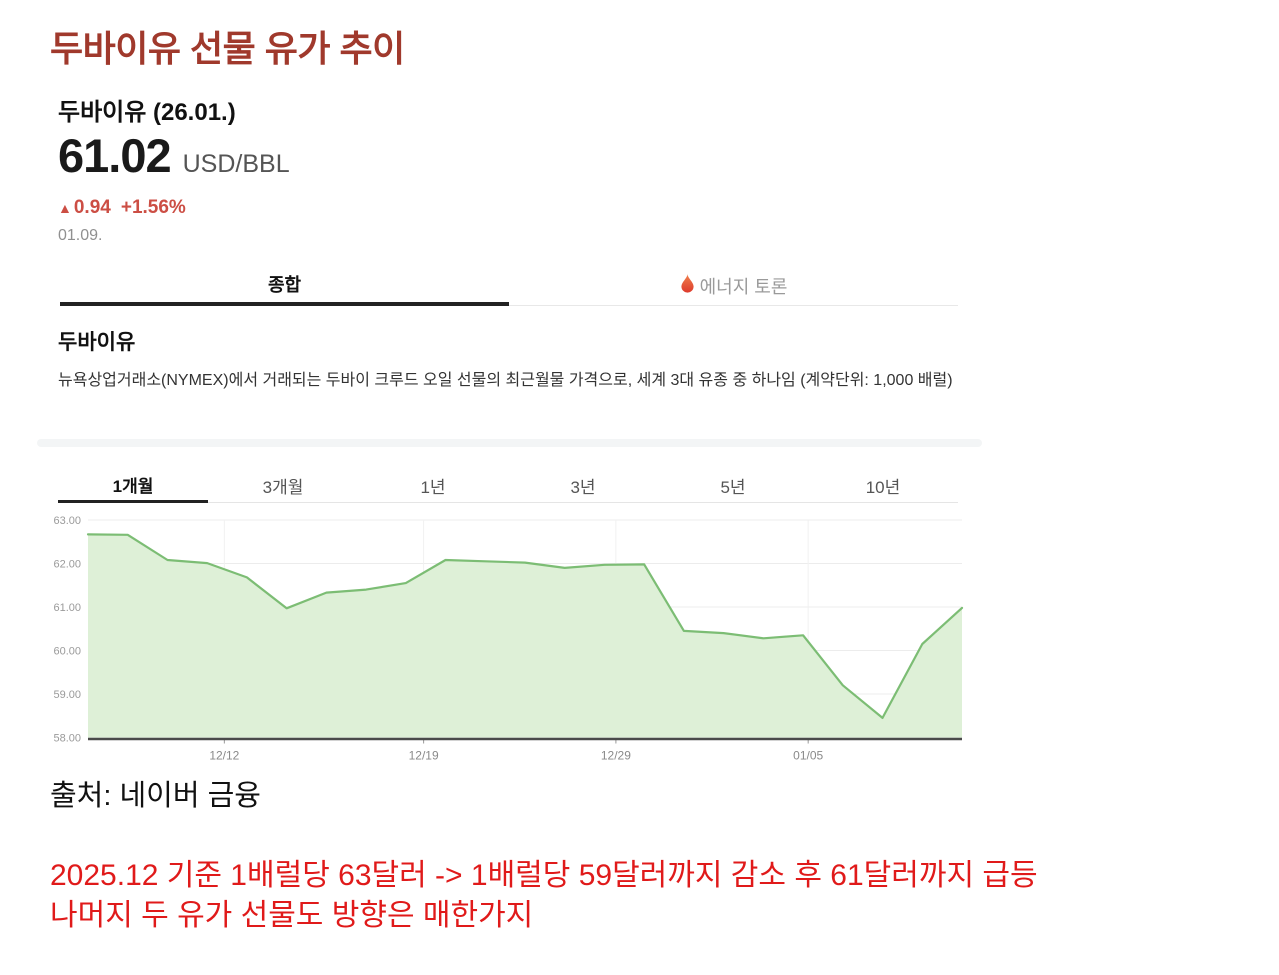 Image resolution: width=1279 pixels, height=975 pixels. I want to click on section-heading: 두바이유, so click(97, 342).